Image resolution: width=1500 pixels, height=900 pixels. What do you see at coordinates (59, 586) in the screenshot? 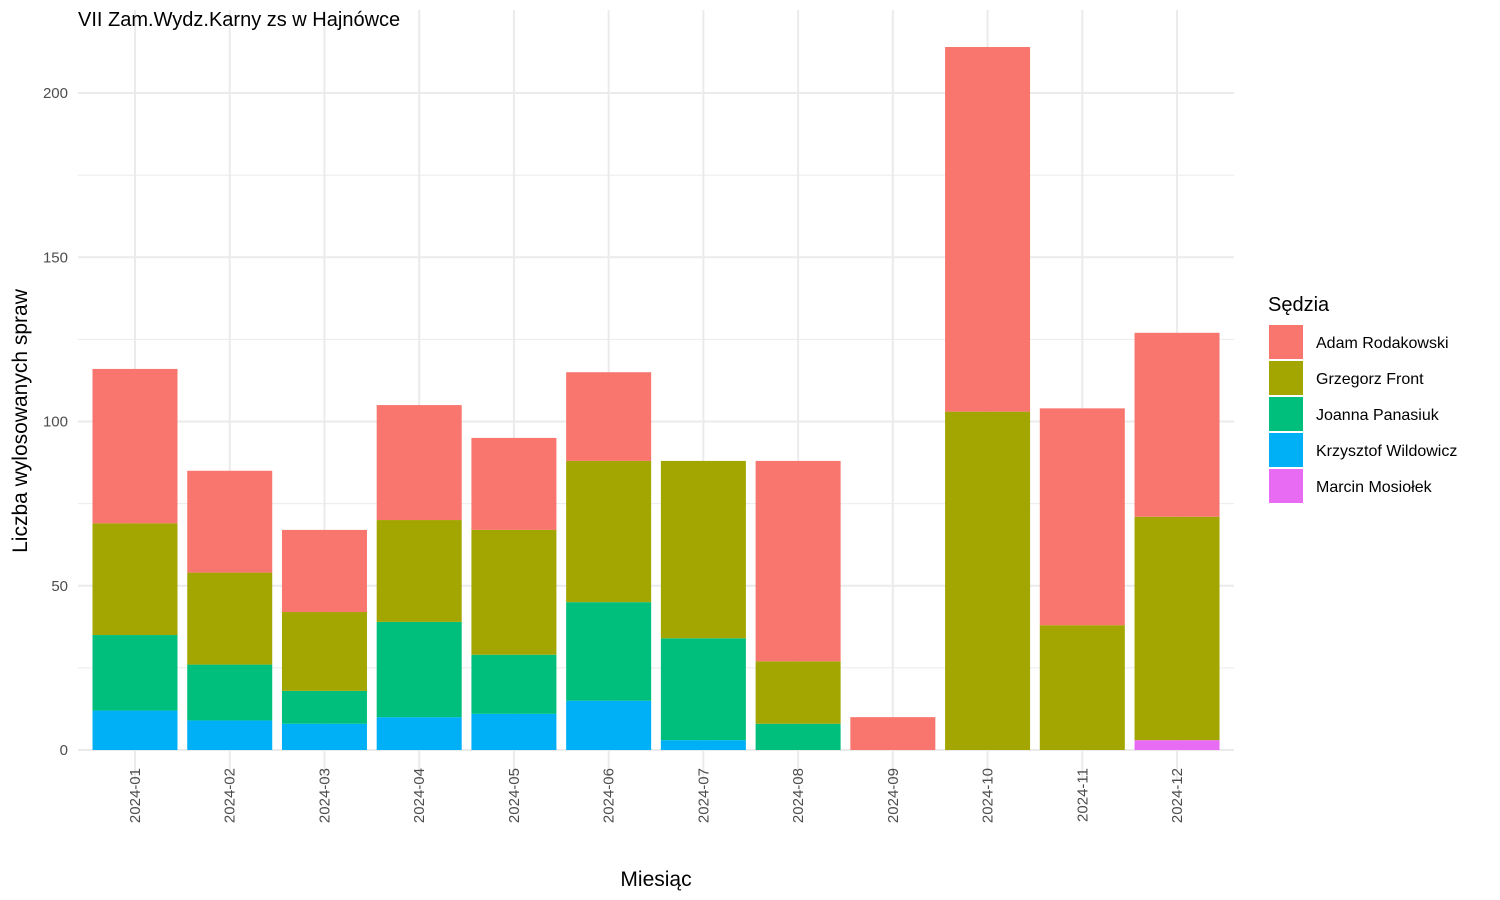
I see `y-tick-label: 50` at bounding box center [59, 586].